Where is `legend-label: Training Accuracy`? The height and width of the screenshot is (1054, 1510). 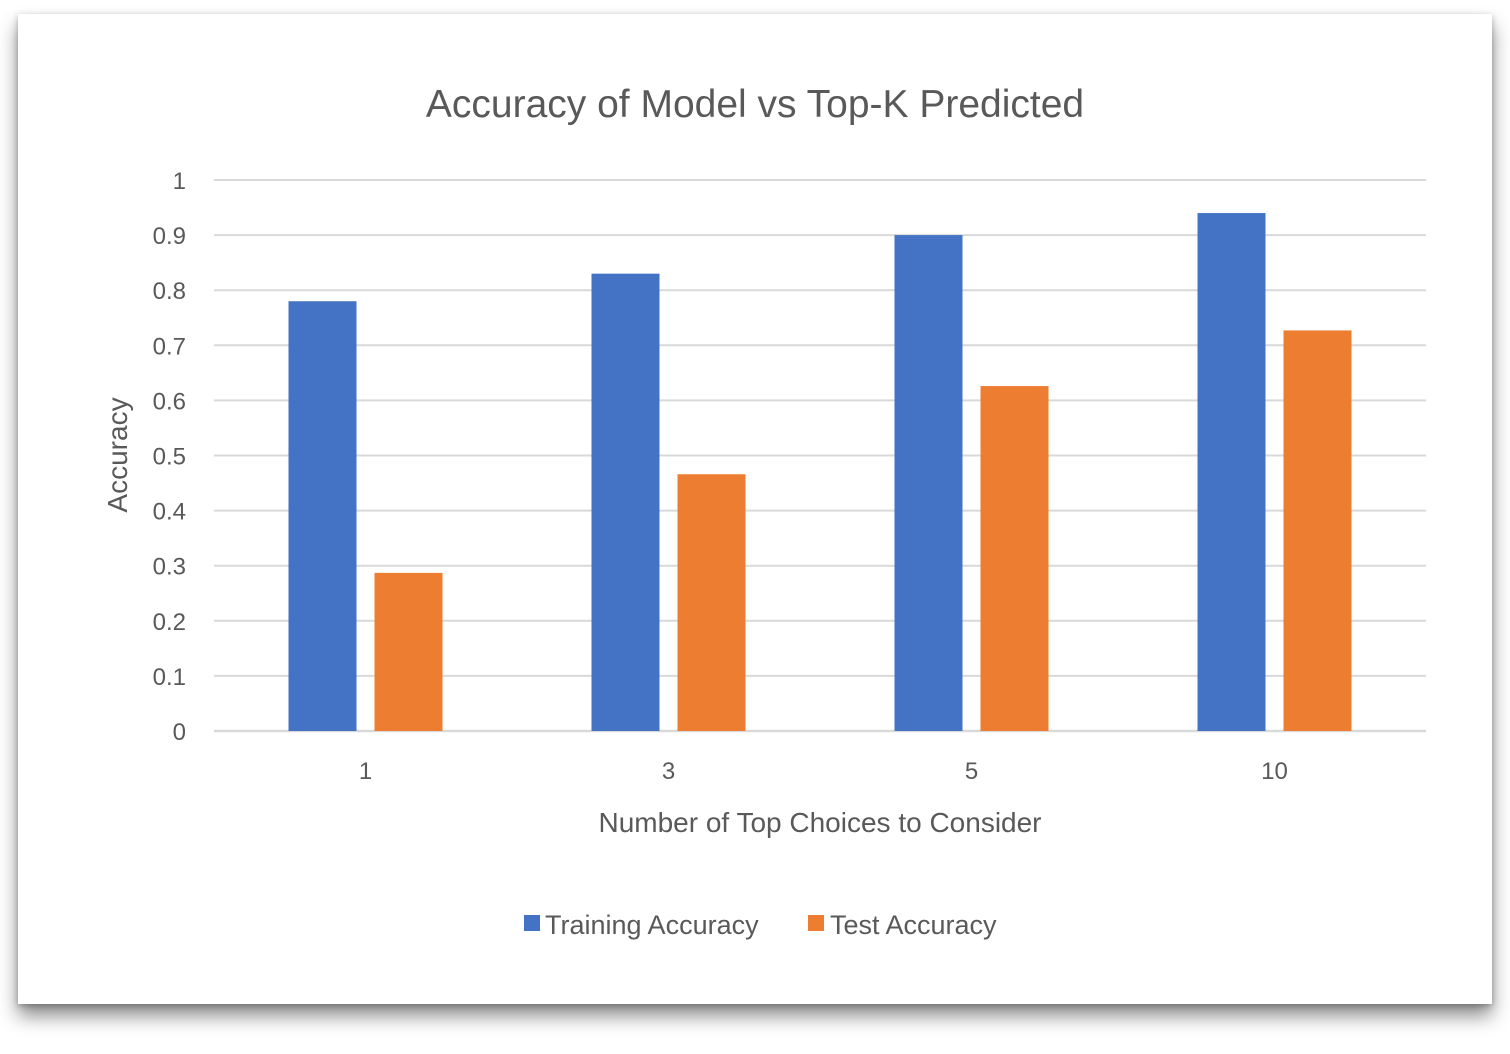 legend-label: Training Accuracy is located at coordinates (652, 925).